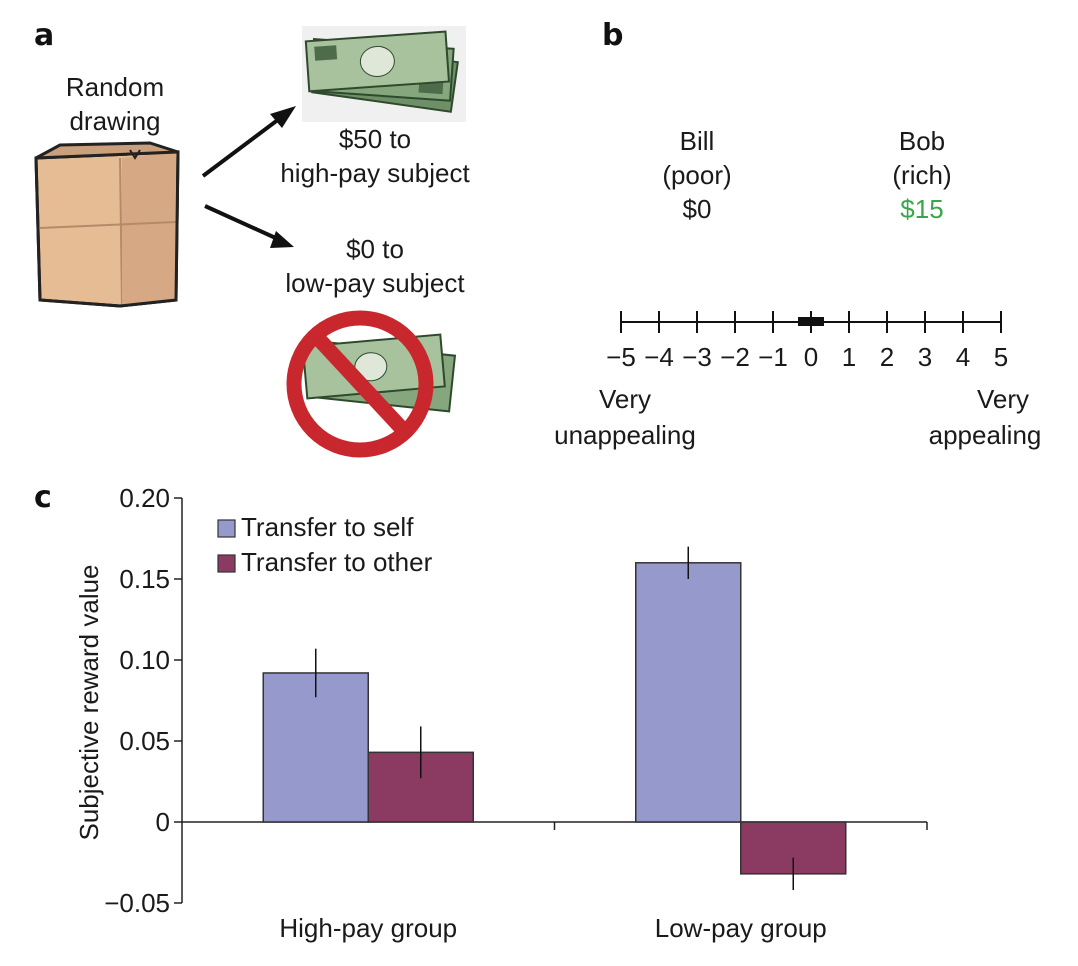 This screenshot has height=966, width=1078. I want to click on prohibited-sign-icon, so click(360, 384).